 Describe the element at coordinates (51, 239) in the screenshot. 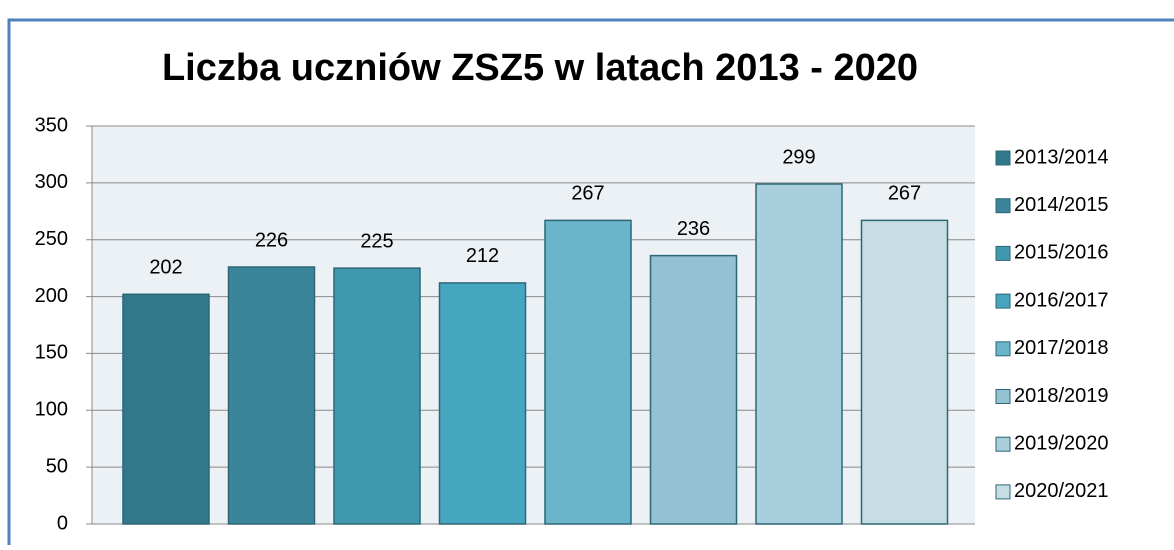

I see `y-tick-label: 250` at that location.